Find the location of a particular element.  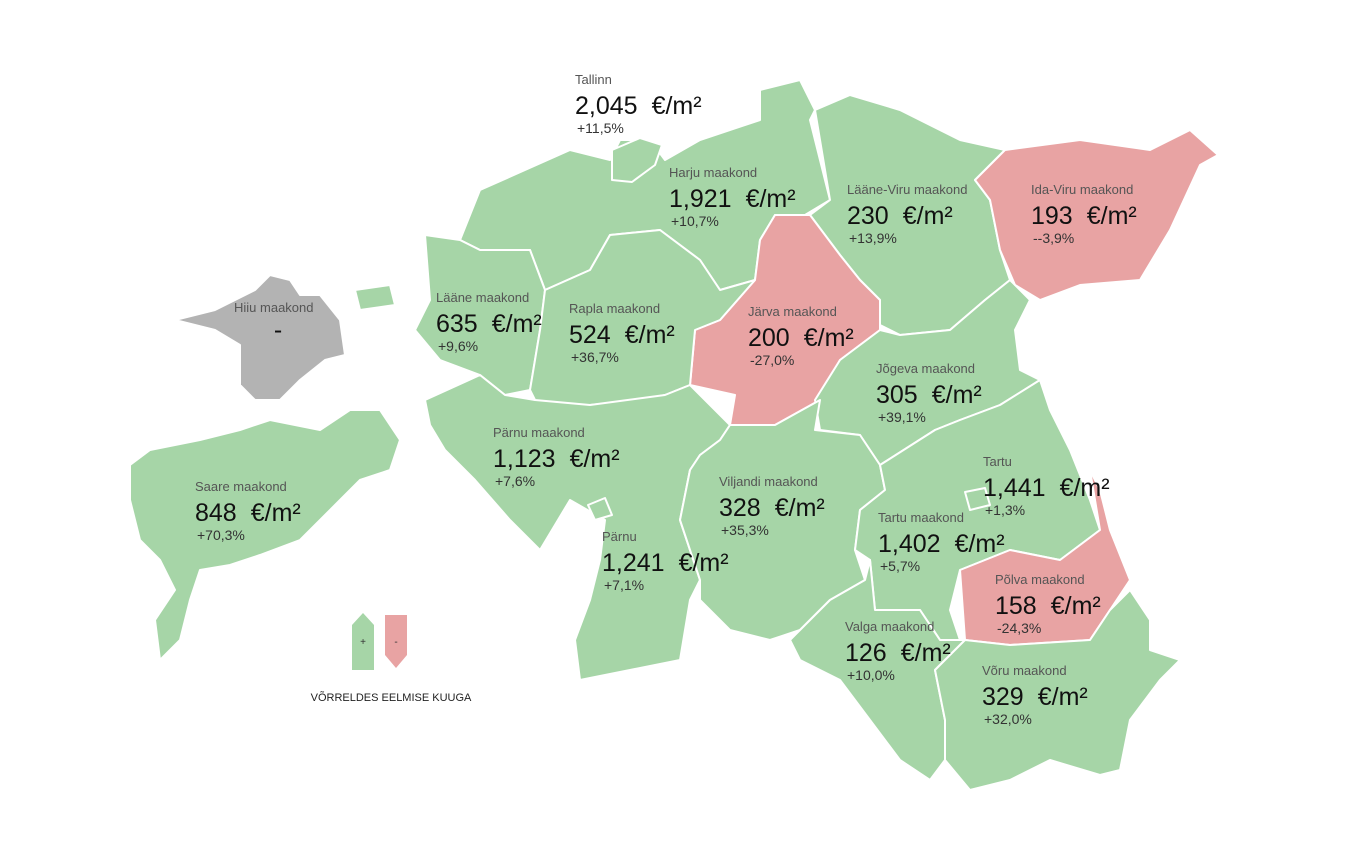

region-price-line: 1,921 €/m² is located at coordinates (732, 199).